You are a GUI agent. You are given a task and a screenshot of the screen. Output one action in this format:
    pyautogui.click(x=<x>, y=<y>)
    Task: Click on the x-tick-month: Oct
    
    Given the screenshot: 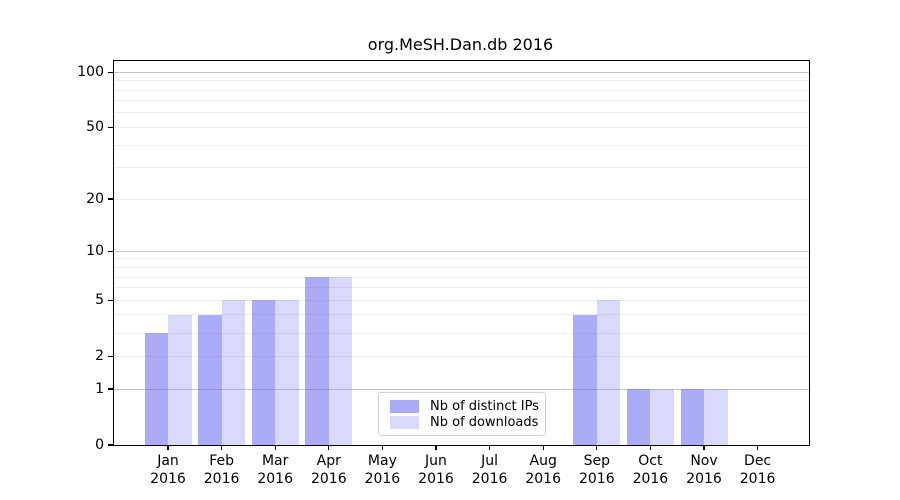 What is the action you would take?
    pyautogui.click(x=650, y=461)
    